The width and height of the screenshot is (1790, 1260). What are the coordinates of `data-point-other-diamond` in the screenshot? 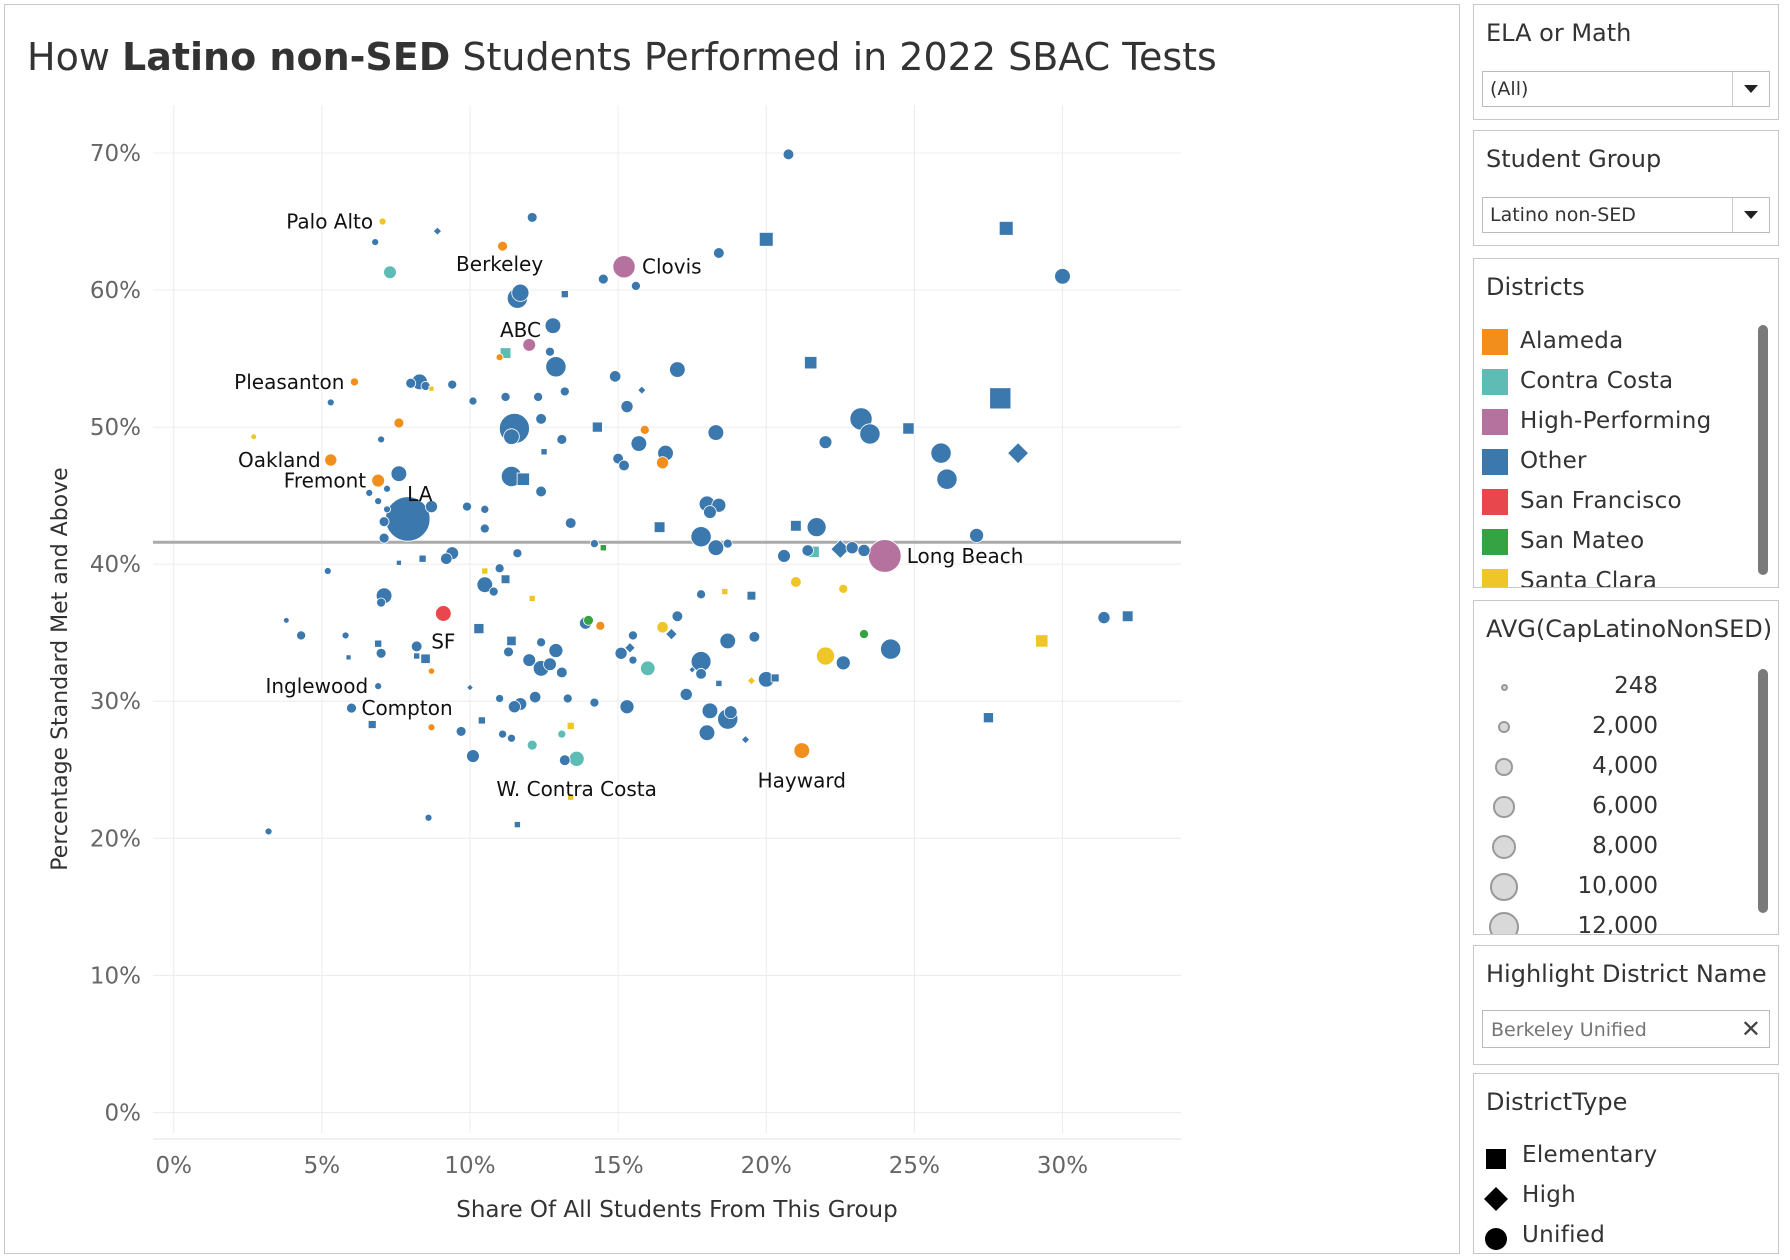 It's located at (470, 687).